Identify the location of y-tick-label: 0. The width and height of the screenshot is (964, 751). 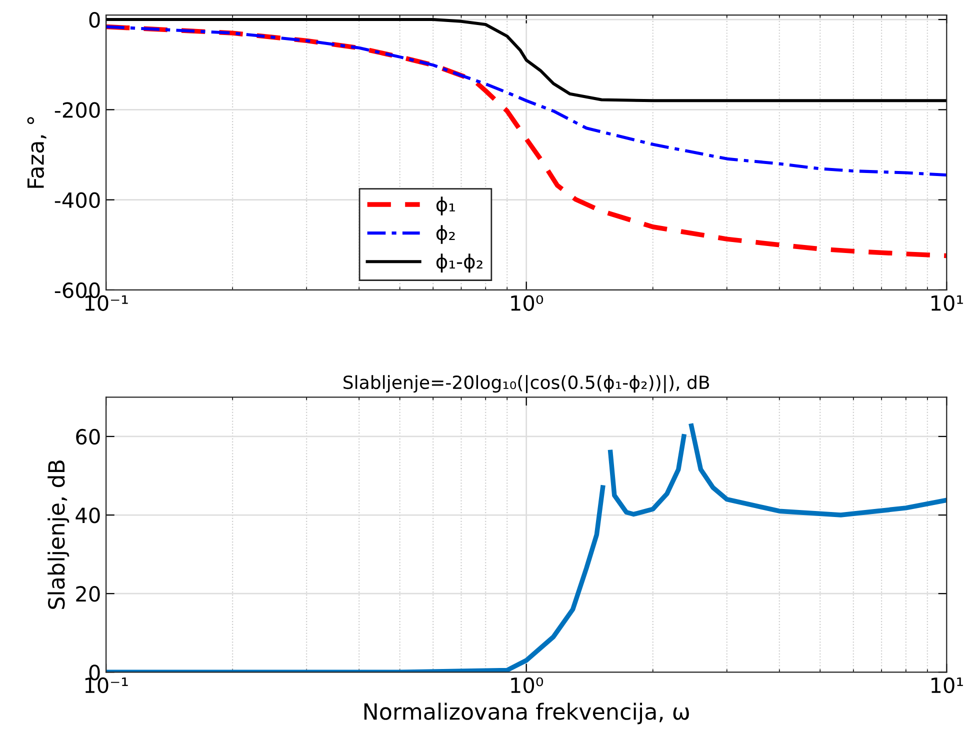
(94, 20).